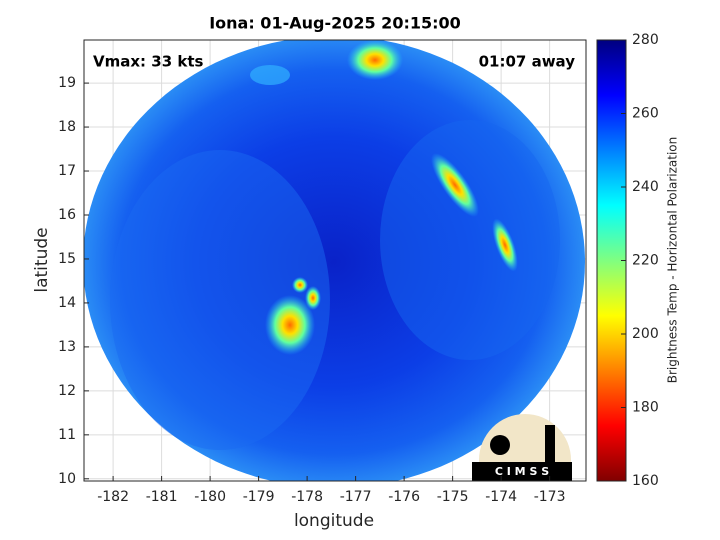 Image resolution: width=720 pixels, height=540 pixels. I want to click on x-axis-label: longitude, so click(334, 521).